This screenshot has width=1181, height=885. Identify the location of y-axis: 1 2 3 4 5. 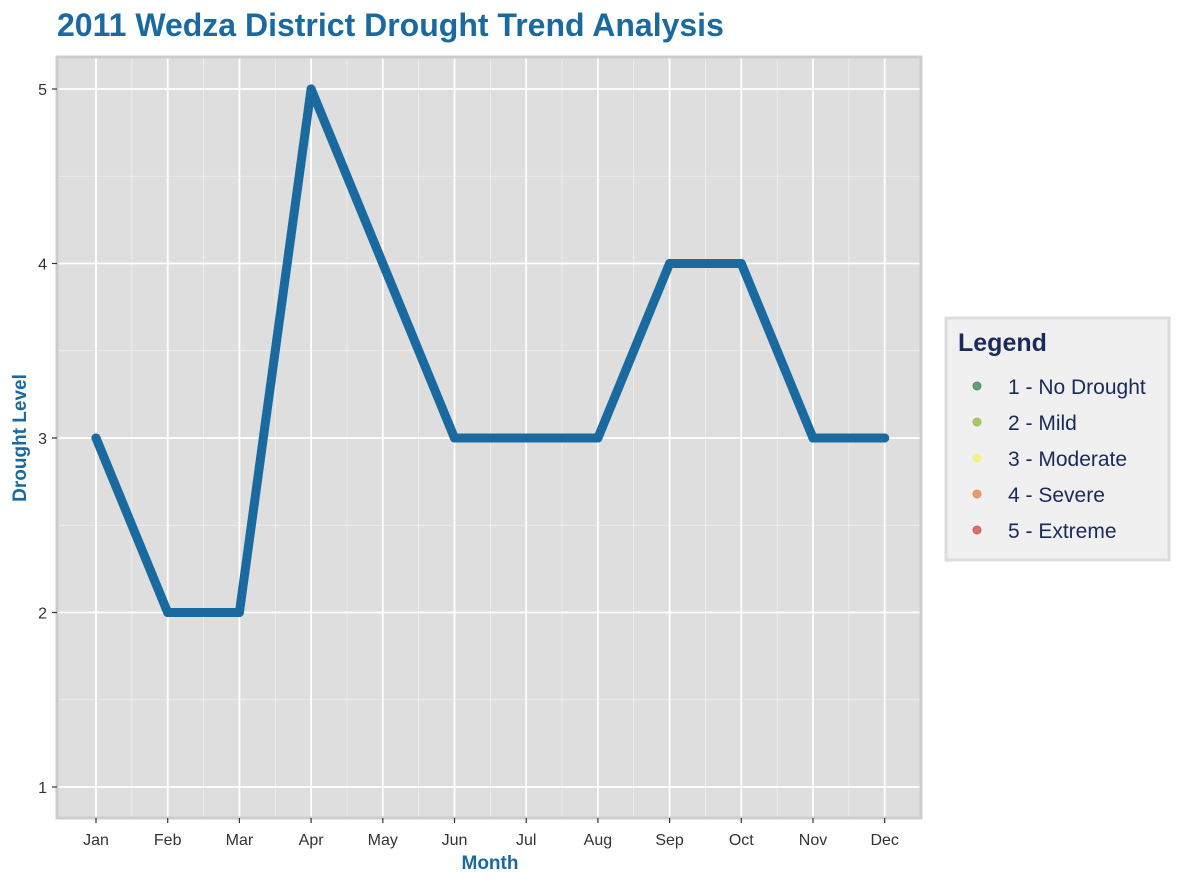
(47, 439).